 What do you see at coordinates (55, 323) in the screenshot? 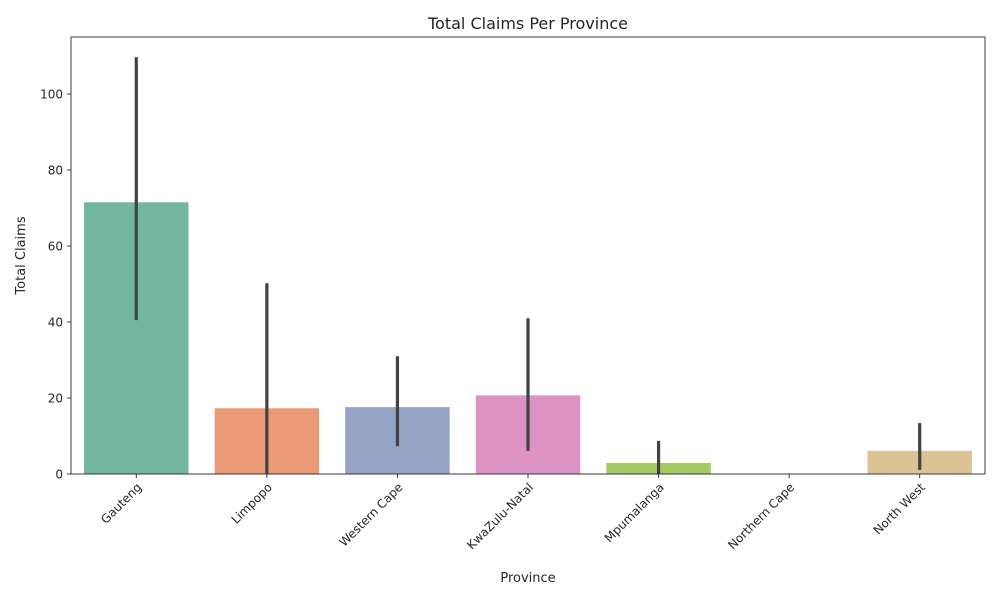
I see `y-tick-label: 40` at bounding box center [55, 323].